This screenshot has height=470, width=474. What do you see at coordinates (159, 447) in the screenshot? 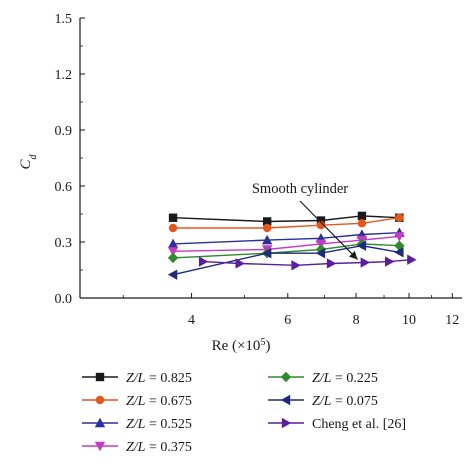
I see `legend-label: Z/L = 0.375` at bounding box center [159, 447].